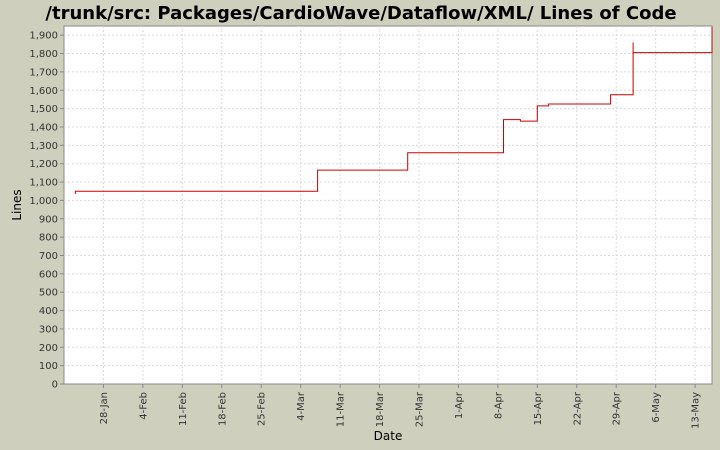 The image size is (720, 450). I want to click on y-tick-label: 600, so click(48, 274).